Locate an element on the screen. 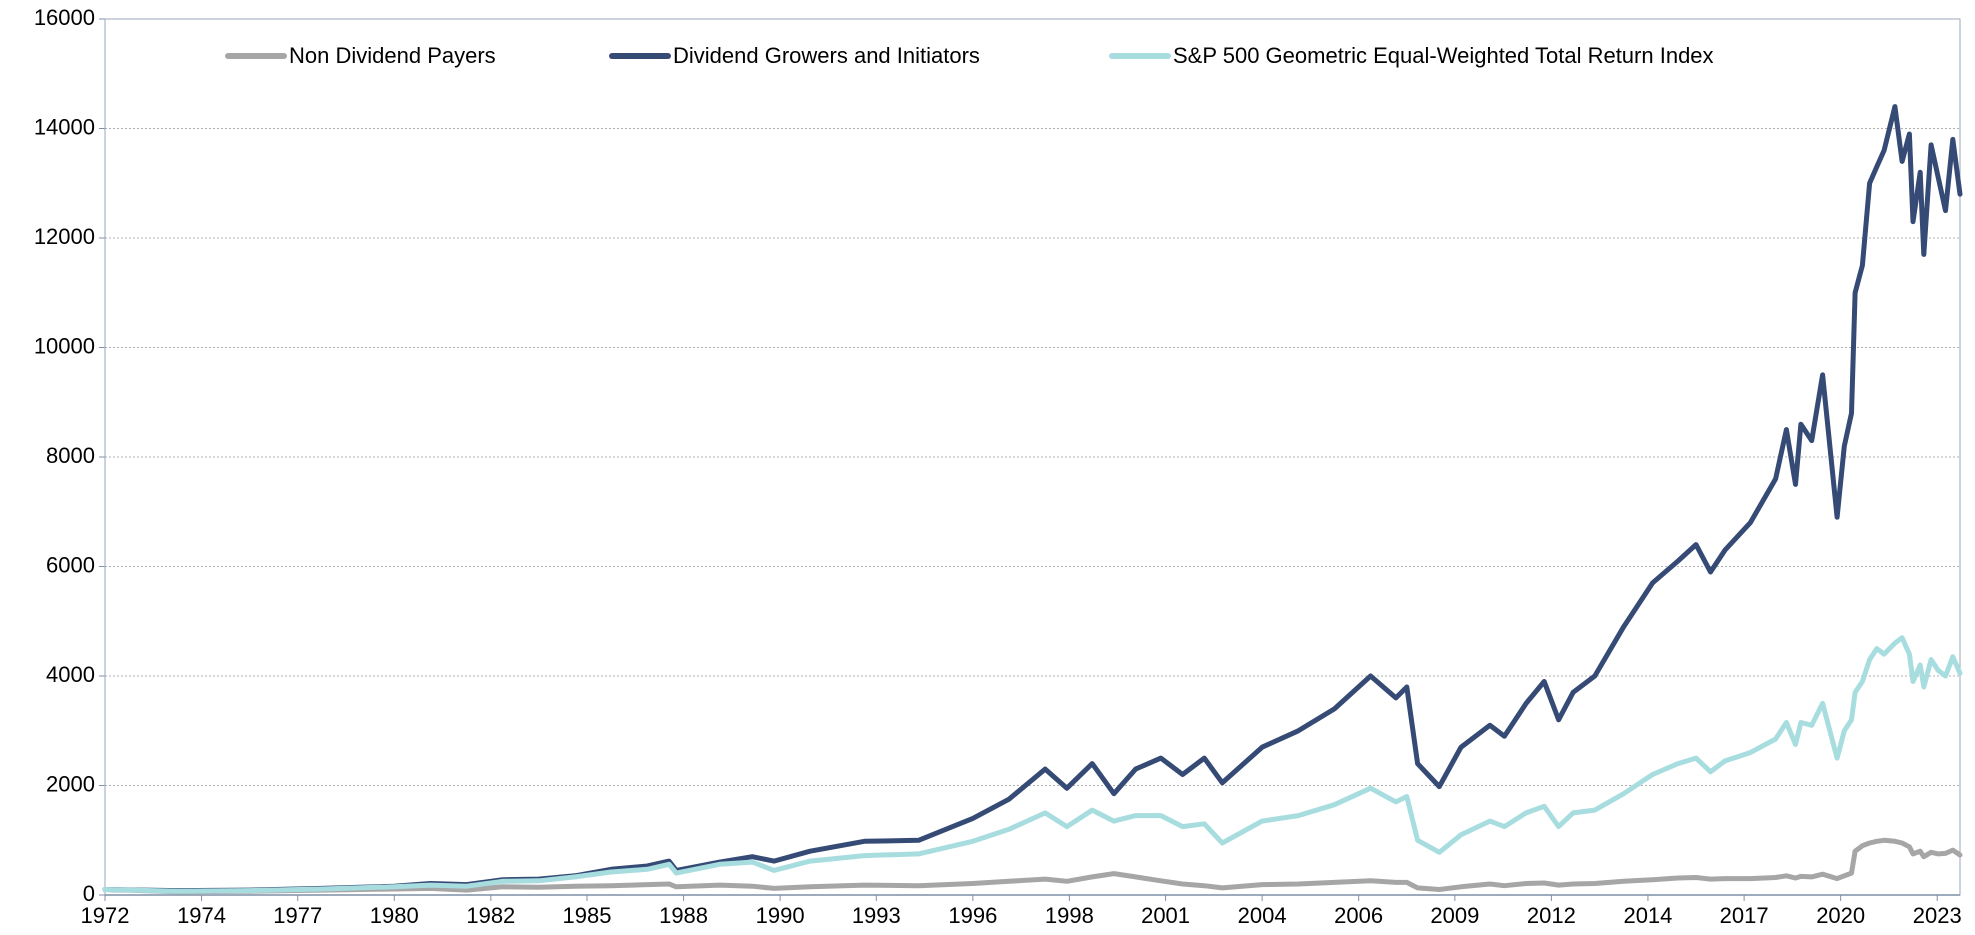 This screenshot has width=1975, height=935. y-tick-label: 10000 is located at coordinates (64, 345).